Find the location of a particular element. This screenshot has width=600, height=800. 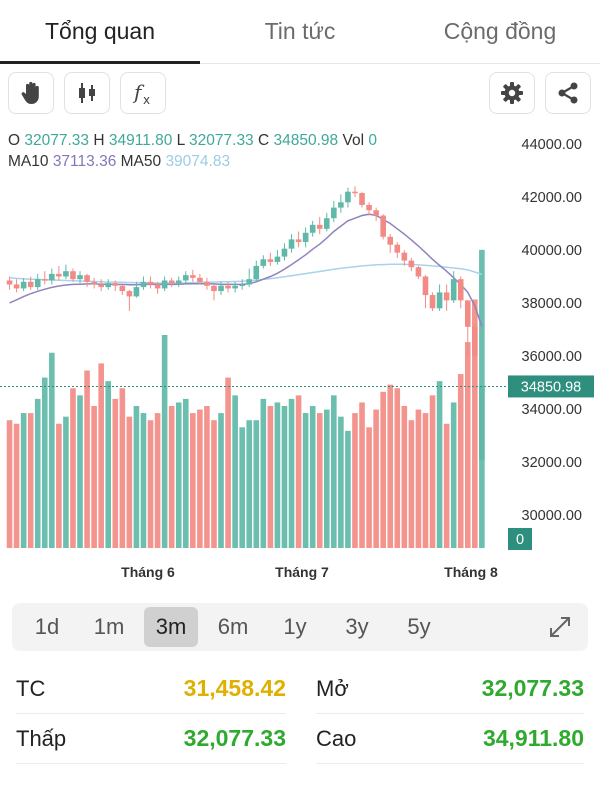

y-tick-label: 42000.00 is located at coordinates (552, 198).